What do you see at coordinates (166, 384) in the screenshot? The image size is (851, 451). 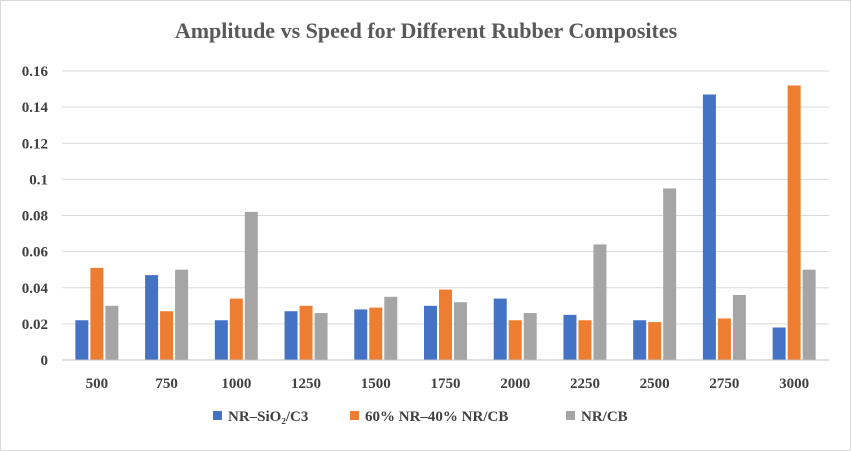 I see `x-tick-label: 750` at bounding box center [166, 384].